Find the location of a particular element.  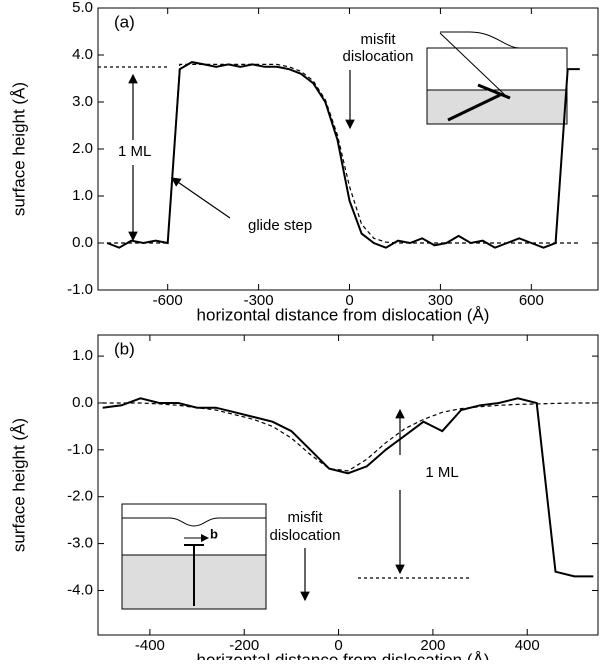

x-tick-label: -200 is located at coordinates (244, 645).